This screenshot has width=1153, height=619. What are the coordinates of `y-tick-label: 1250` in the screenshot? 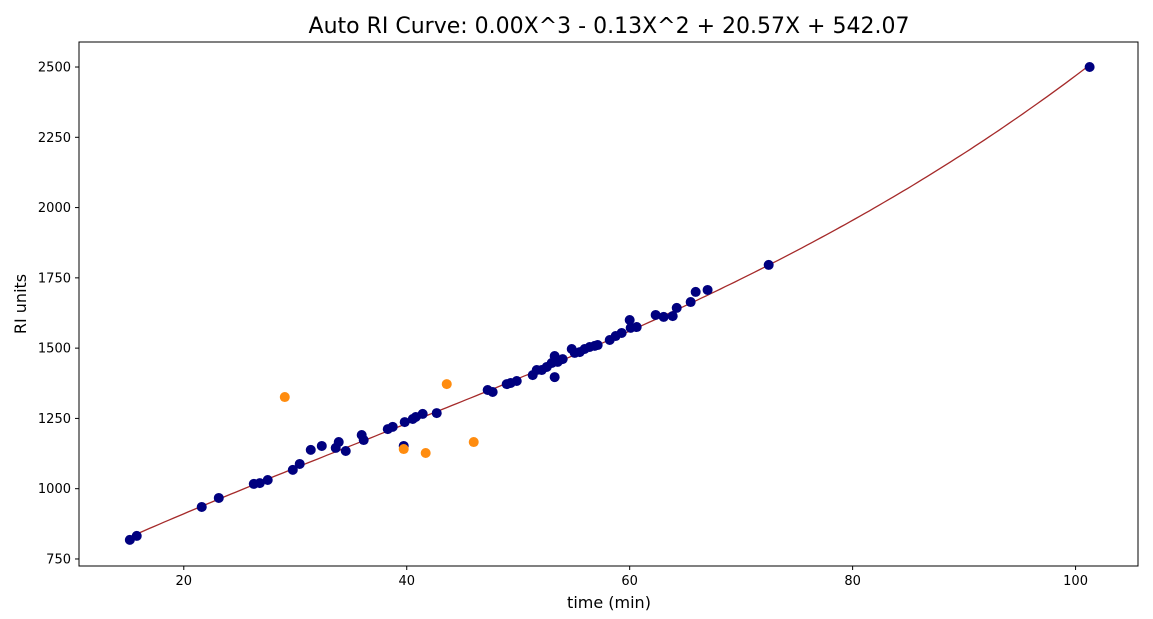 It's located at (54, 419).